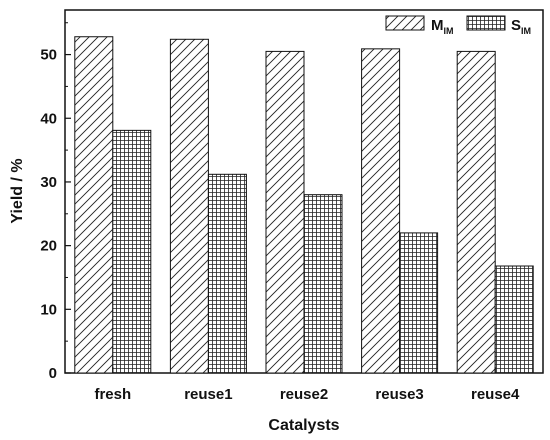 This screenshot has height=440, width=550. I want to click on legend: MIM SIM, so click(458, 25).